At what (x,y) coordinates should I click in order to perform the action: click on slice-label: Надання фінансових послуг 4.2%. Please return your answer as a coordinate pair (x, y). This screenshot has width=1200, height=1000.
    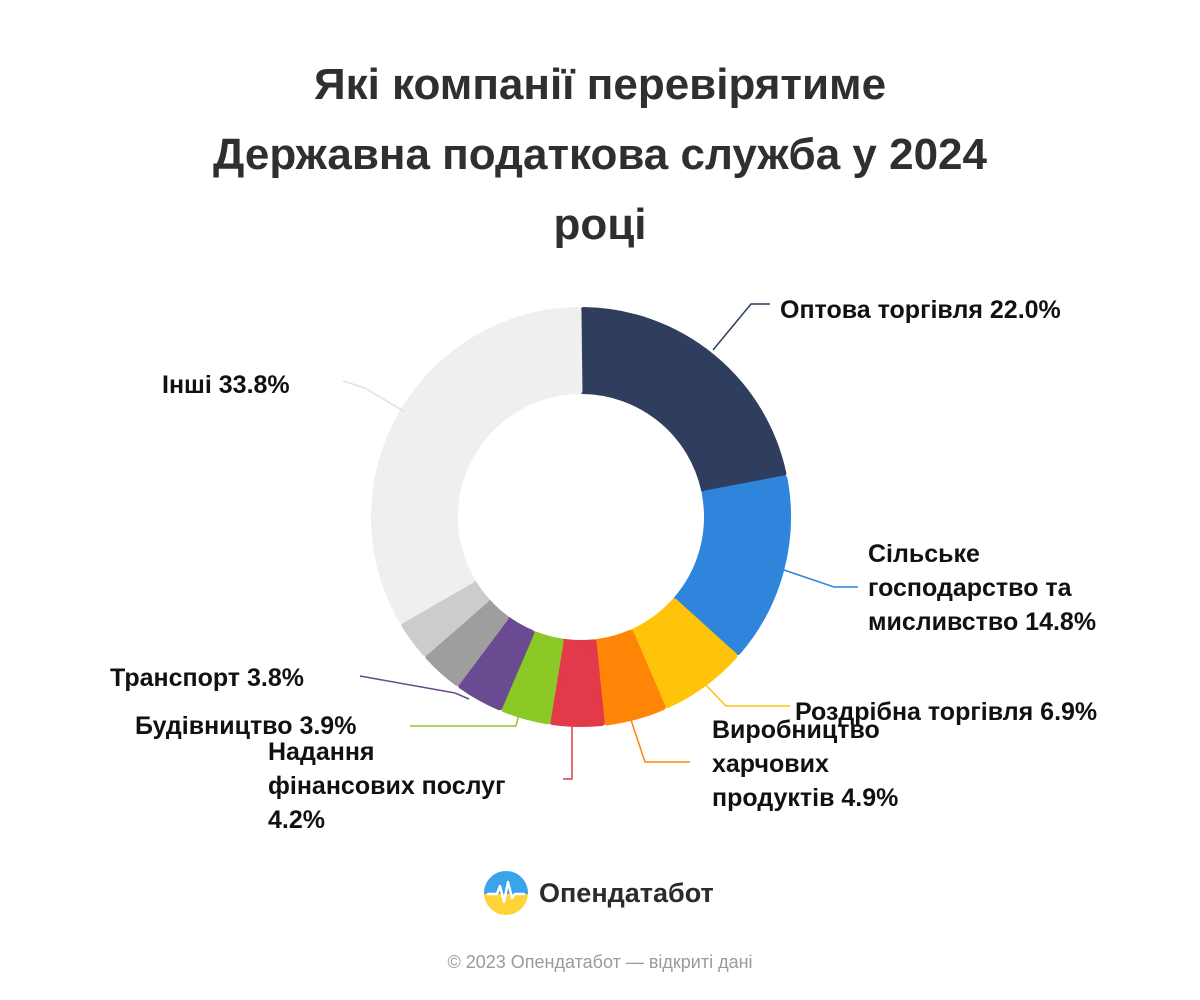
    Looking at the image, I should click on (387, 786).